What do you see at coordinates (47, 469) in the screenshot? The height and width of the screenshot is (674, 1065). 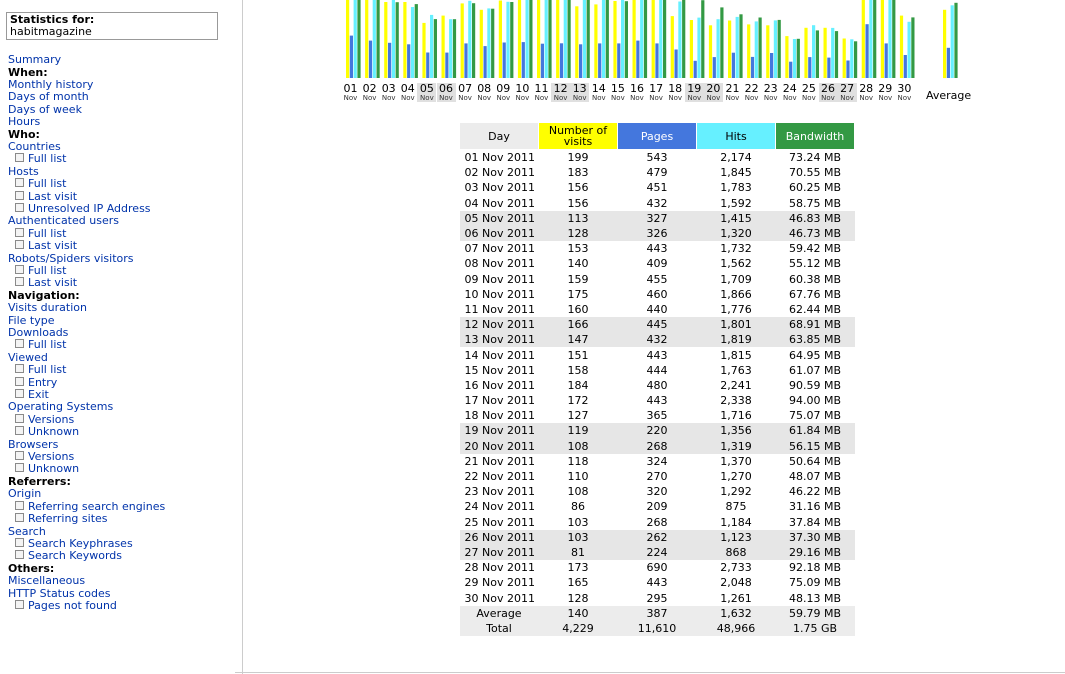 I see `menu-browsers-unknown-link: Unknown` at bounding box center [47, 469].